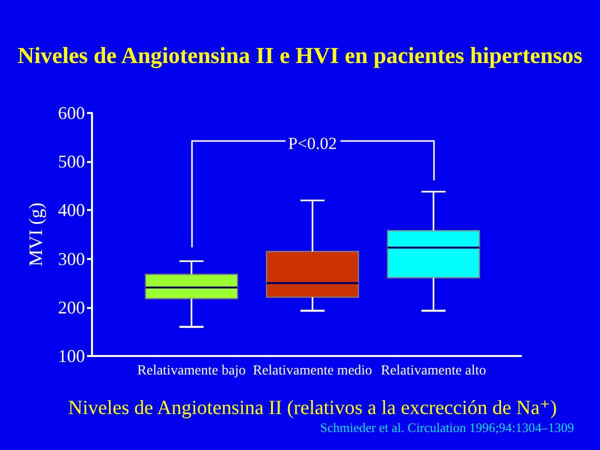 The image size is (600, 450). I want to click on y-tick-label: 100, so click(71, 356).